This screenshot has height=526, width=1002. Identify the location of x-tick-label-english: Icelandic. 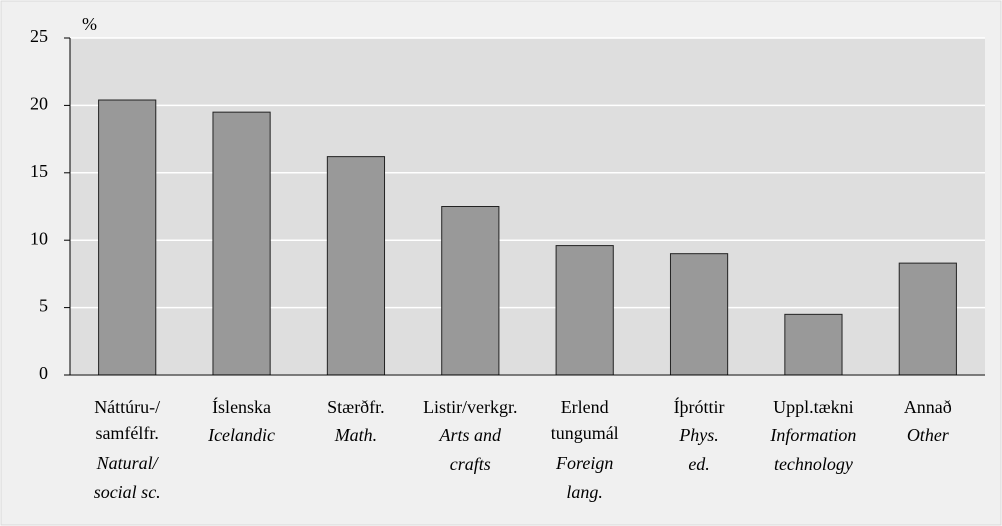
(241, 435).